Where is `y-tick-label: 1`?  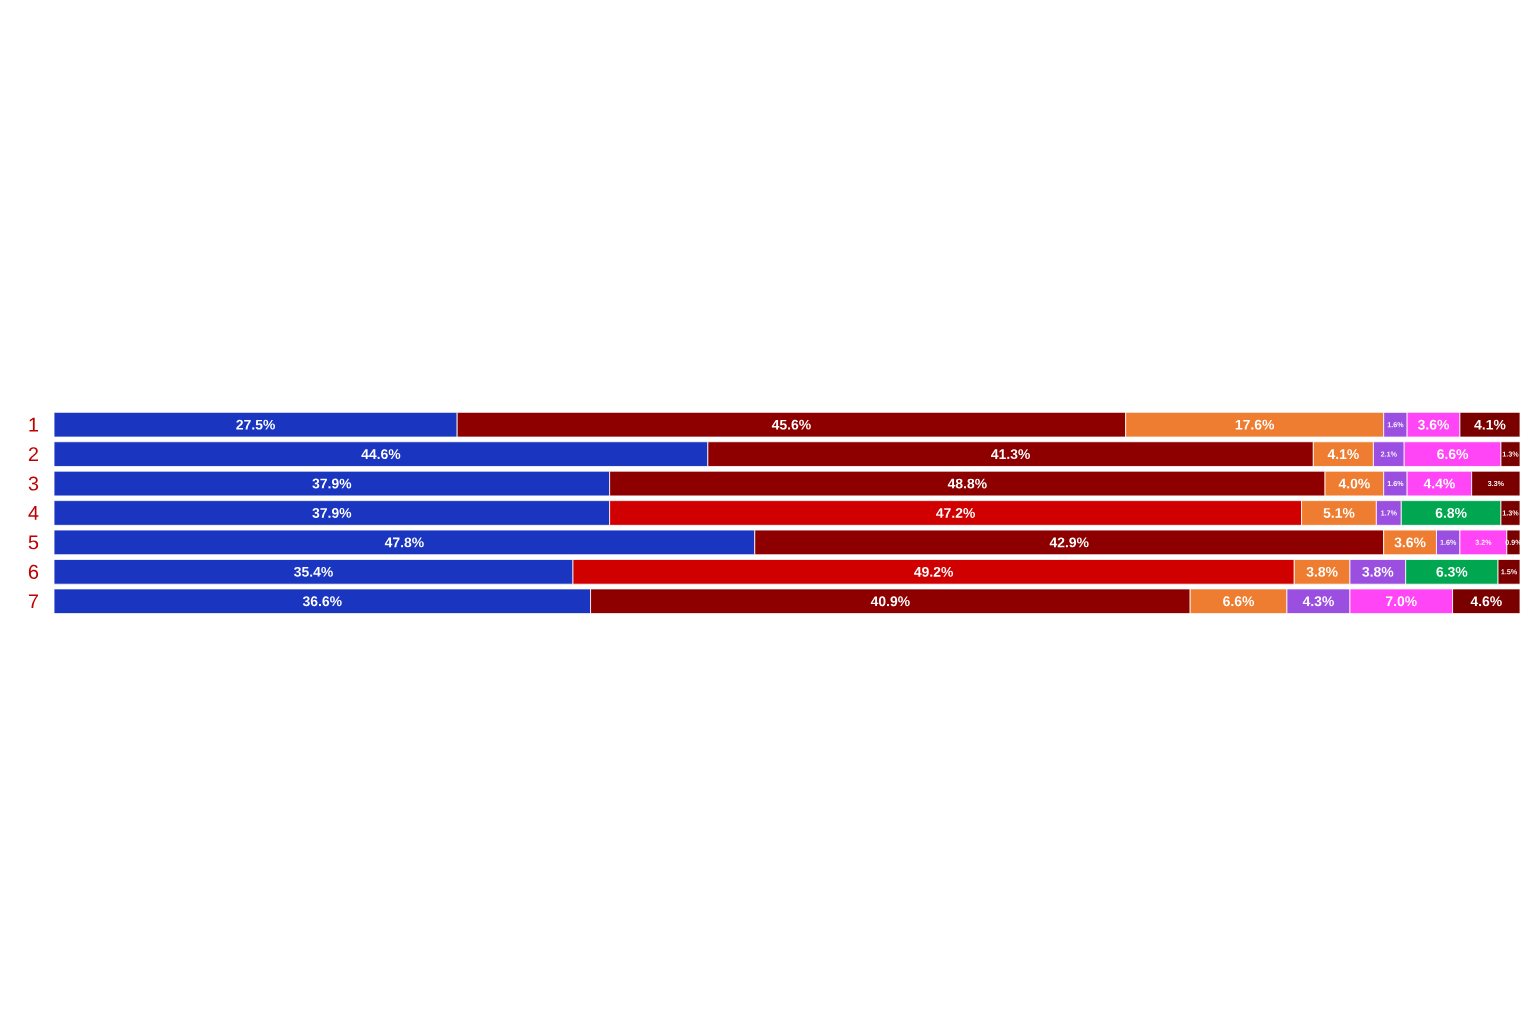 y-tick-label: 1 is located at coordinates (34, 424).